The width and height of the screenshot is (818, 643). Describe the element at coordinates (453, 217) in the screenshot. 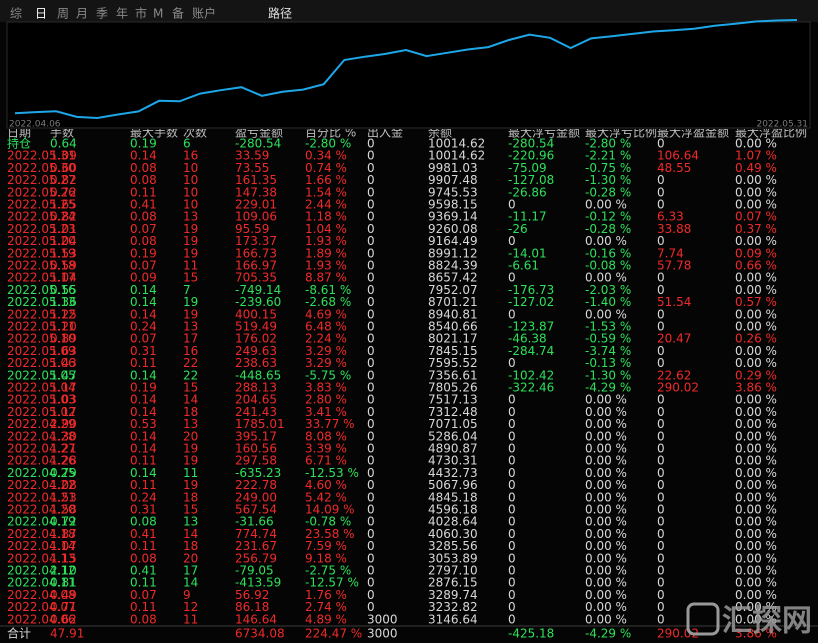

I see `cell: 9369.14` at that location.